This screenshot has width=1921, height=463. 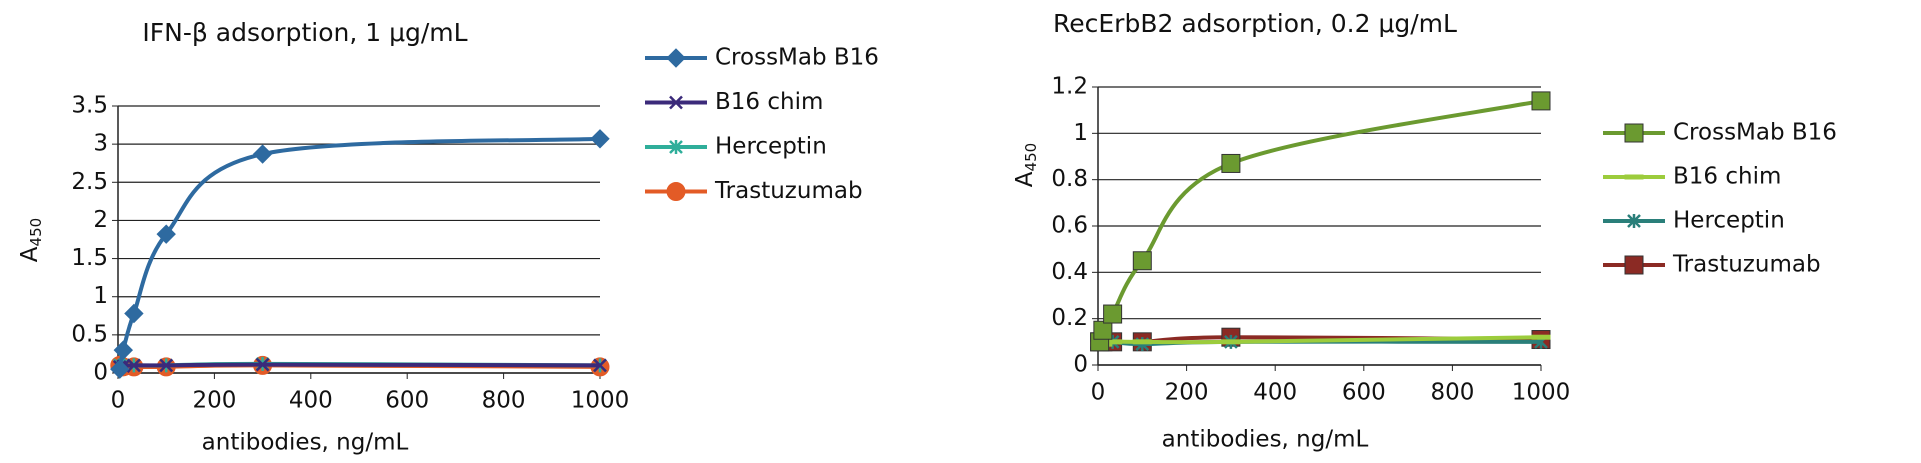 What do you see at coordinates (1255, 23) in the screenshot?
I see `chart-title: RecErbB2 adsorption, 0.2 μg/mL` at bounding box center [1255, 23].